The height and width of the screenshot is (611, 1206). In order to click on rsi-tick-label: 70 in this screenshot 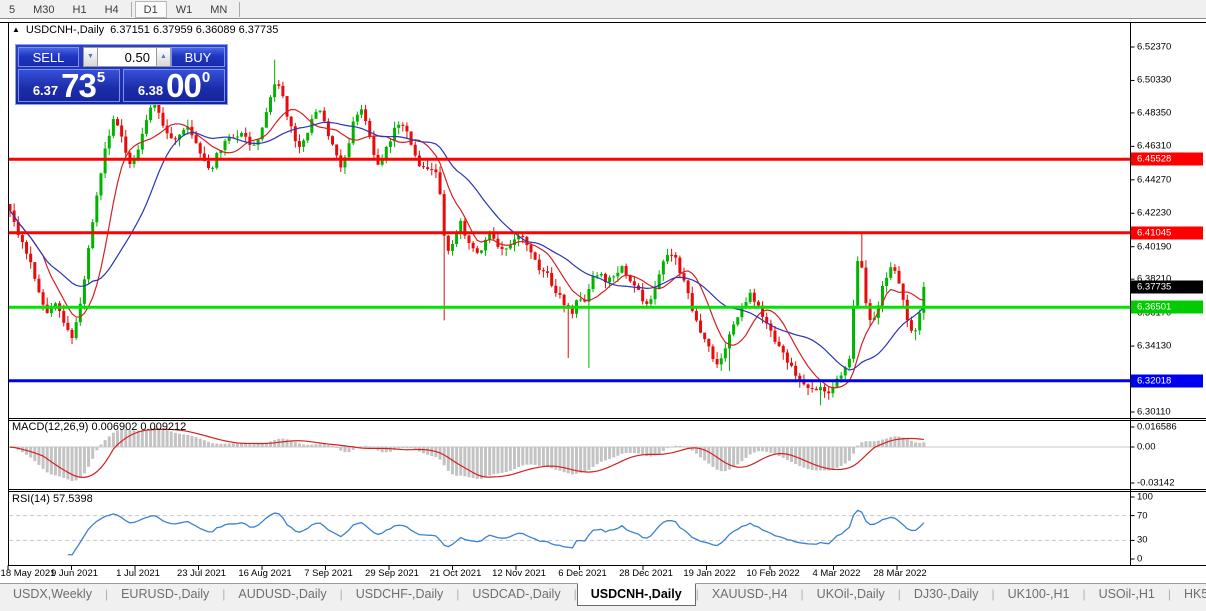, I will do `click(1142, 516)`.